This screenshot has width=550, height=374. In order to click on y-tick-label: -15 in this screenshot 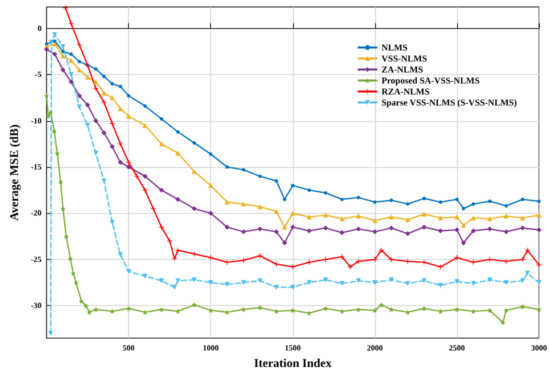, I will do `click(36, 167)`.